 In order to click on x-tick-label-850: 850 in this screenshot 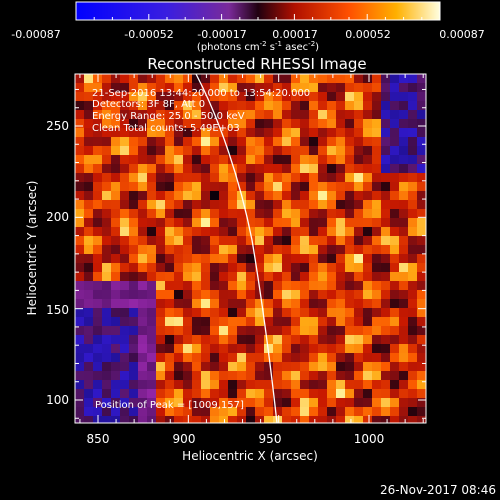, I will do `click(98, 439)`.